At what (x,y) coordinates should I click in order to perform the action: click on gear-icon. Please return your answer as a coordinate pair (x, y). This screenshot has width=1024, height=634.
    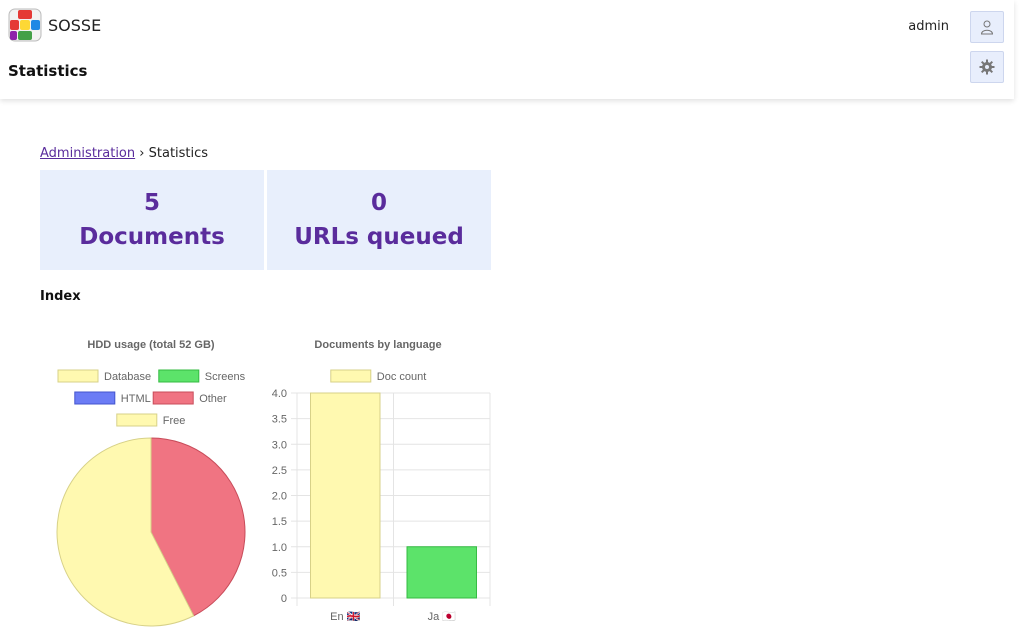
    Looking at the image, I should click on (987, 67).